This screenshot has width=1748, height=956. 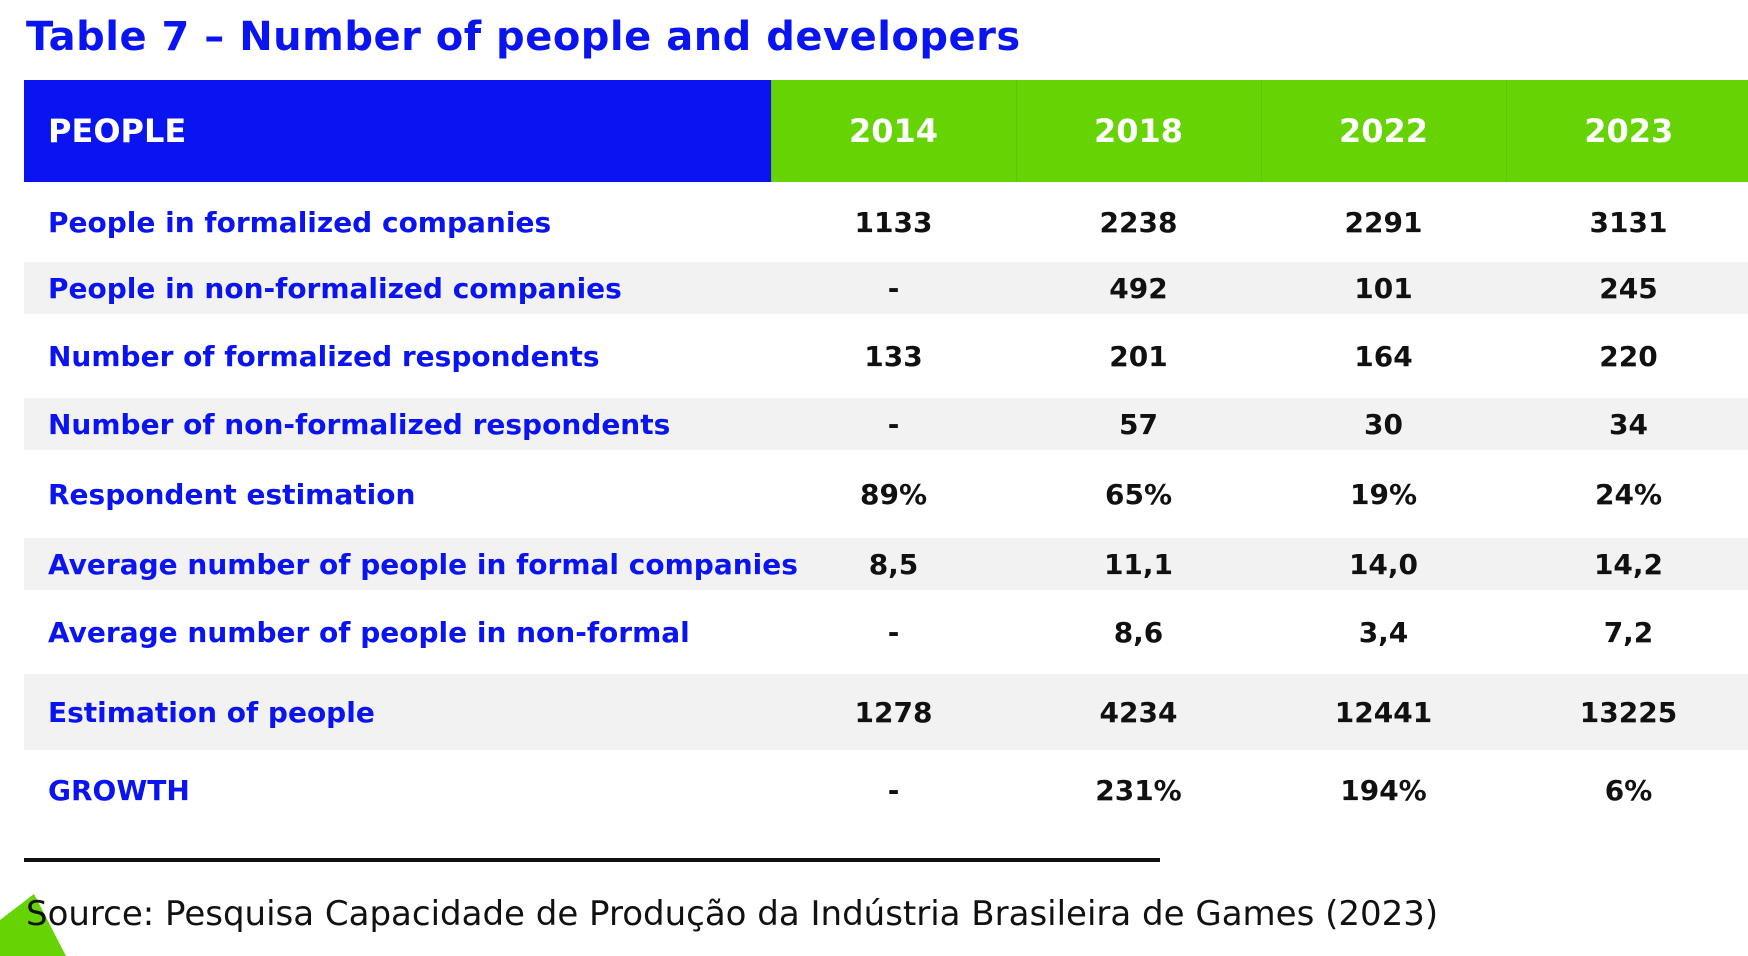 I want to click on cell-value: 8,5, so click(x=893, y=564).